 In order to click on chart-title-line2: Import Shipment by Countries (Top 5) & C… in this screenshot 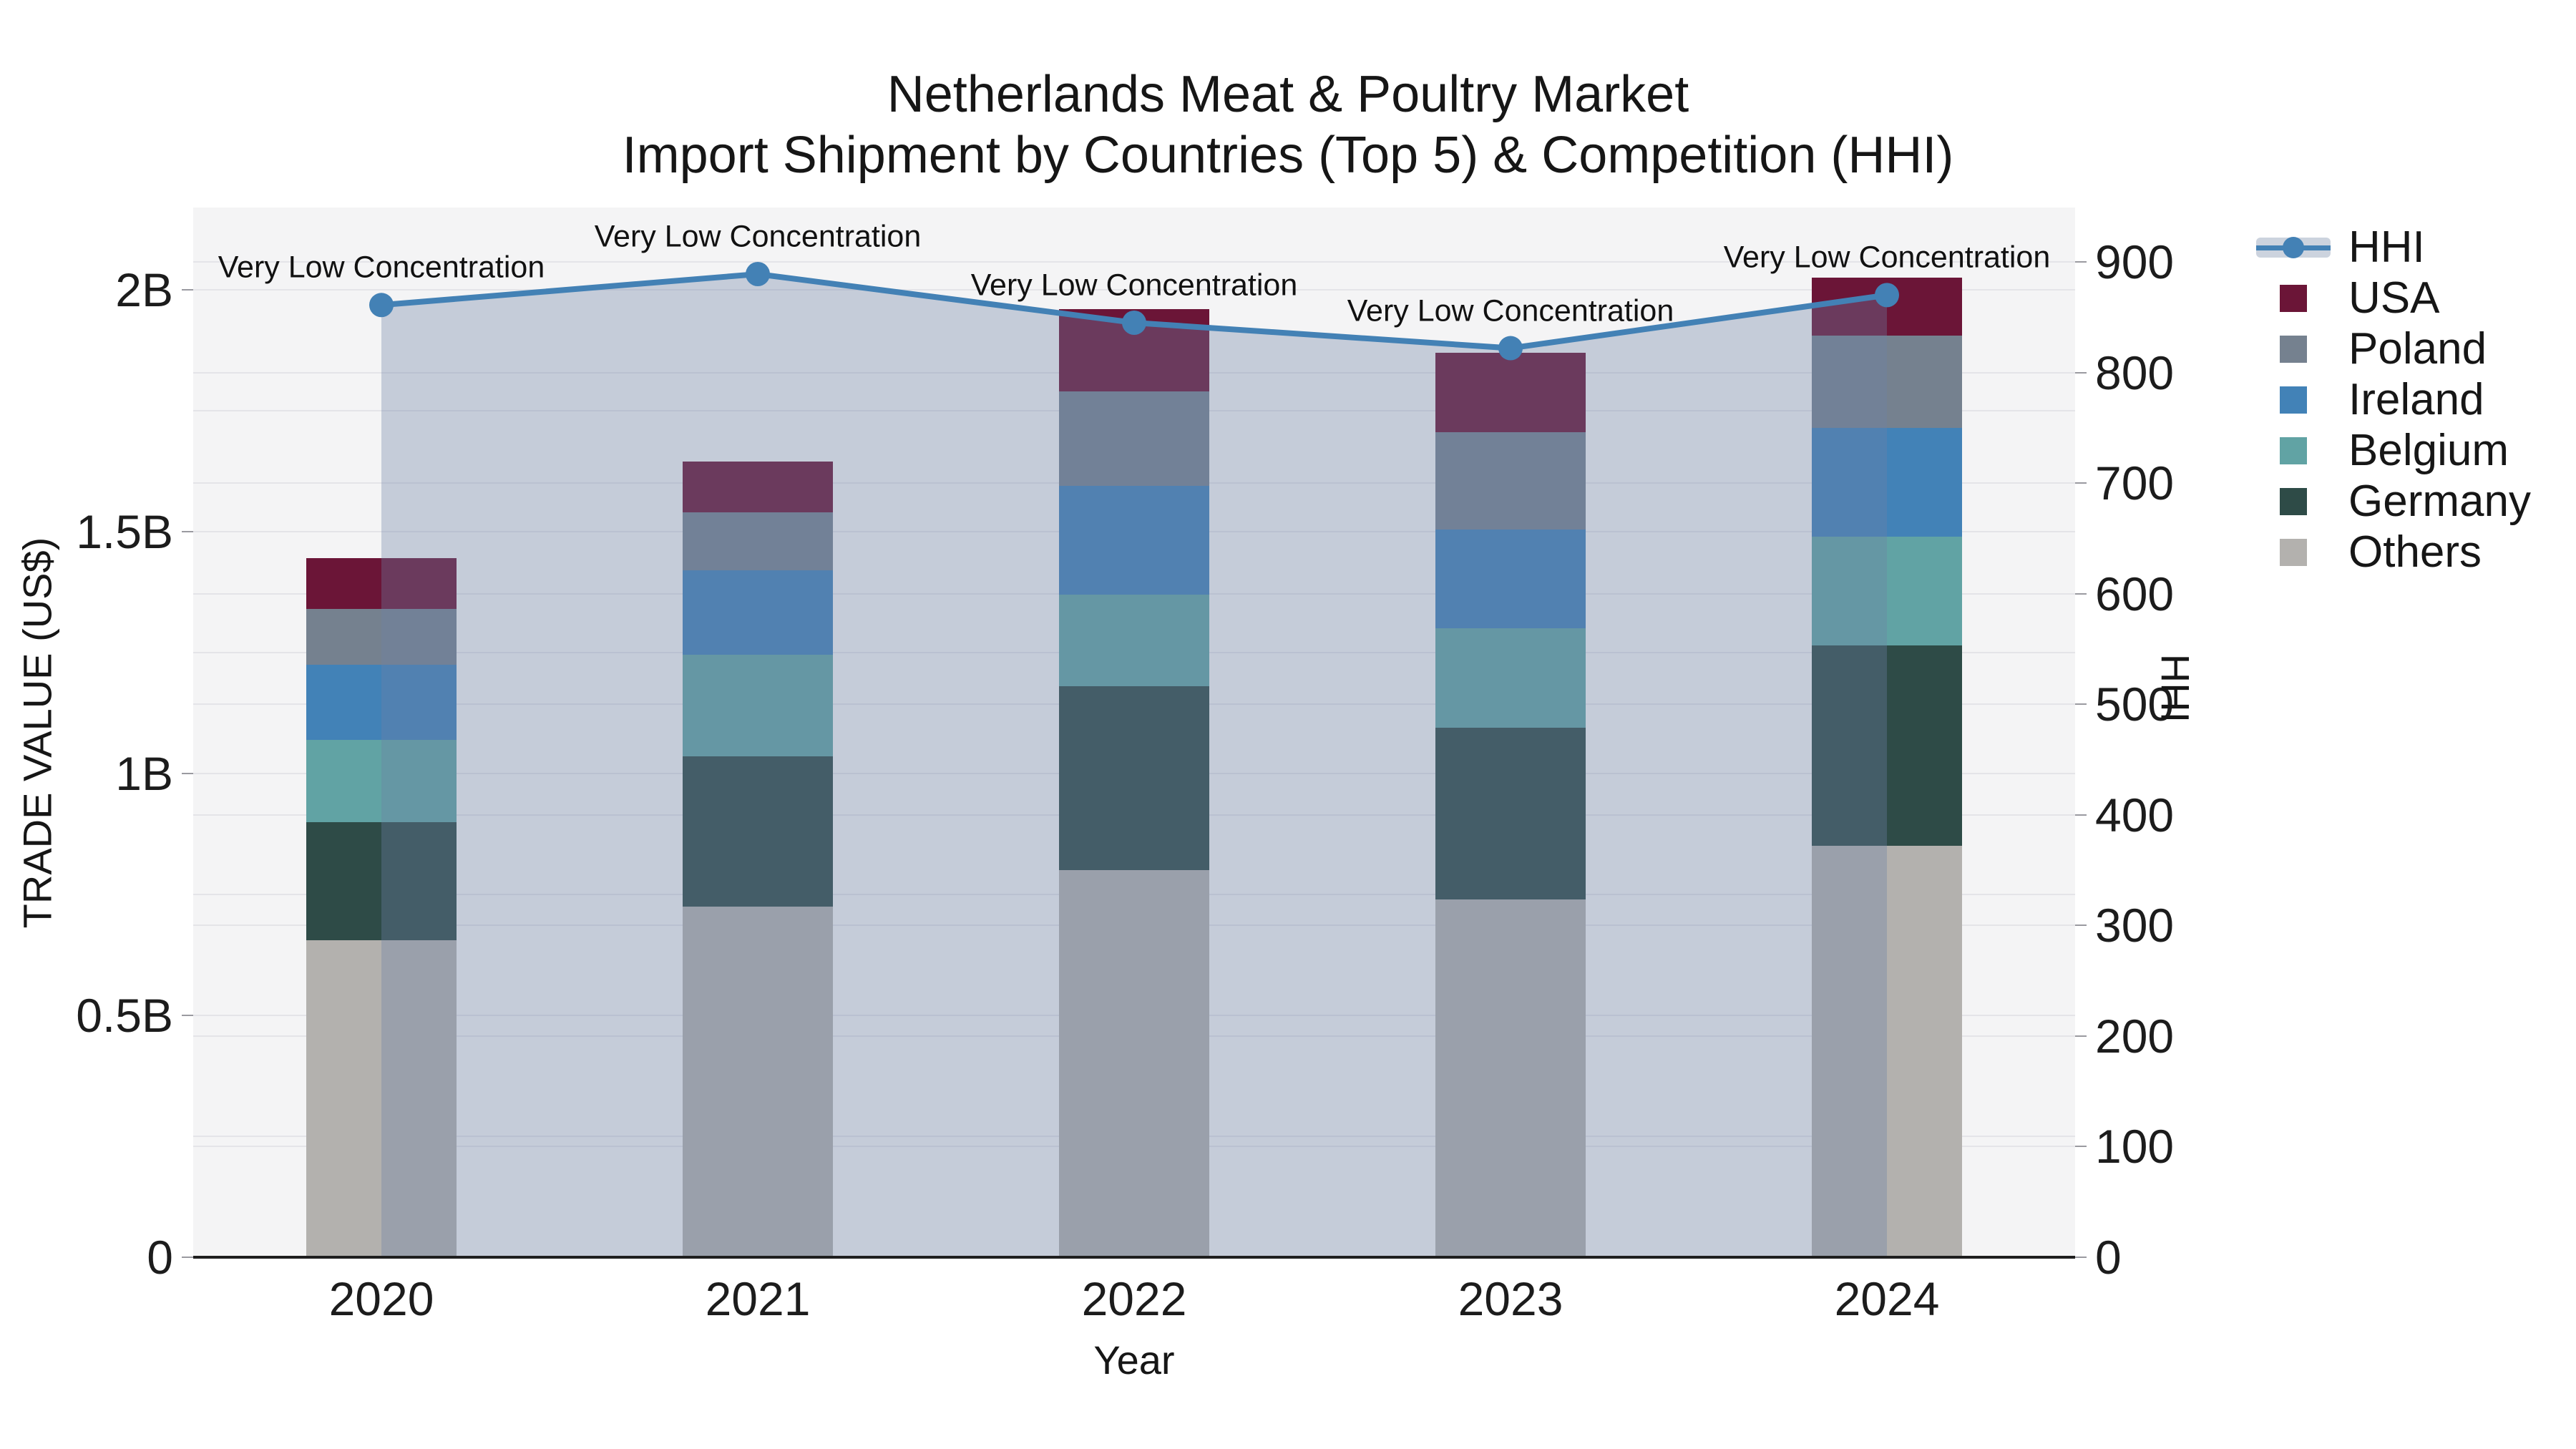, I will do `click(1288, 155)`.